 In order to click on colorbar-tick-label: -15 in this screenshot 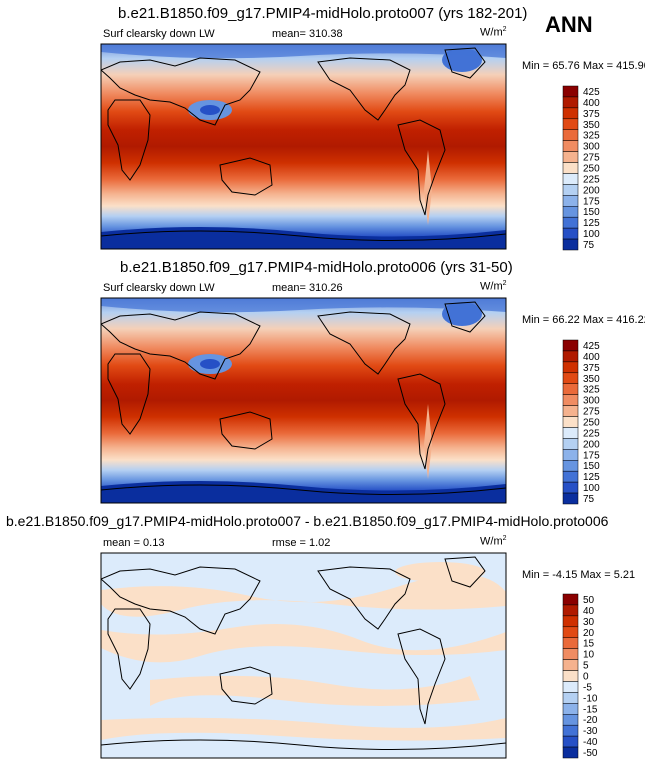, I will do `click(590, 709)`.